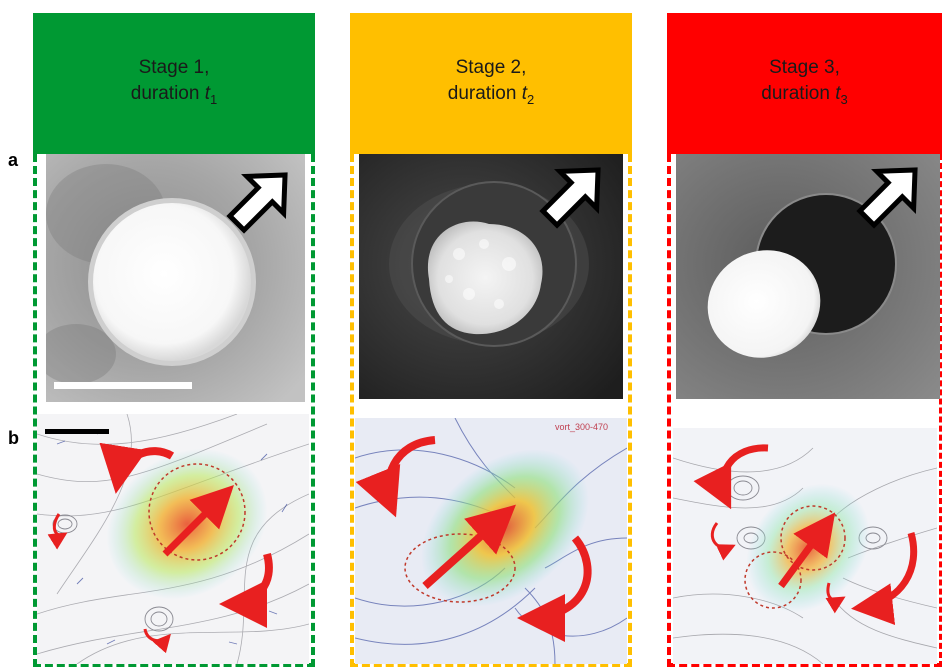  What do you see at coordinates (123, 385) in the screenshot?
I see `scale-bar` at bounding box center [123, 385].